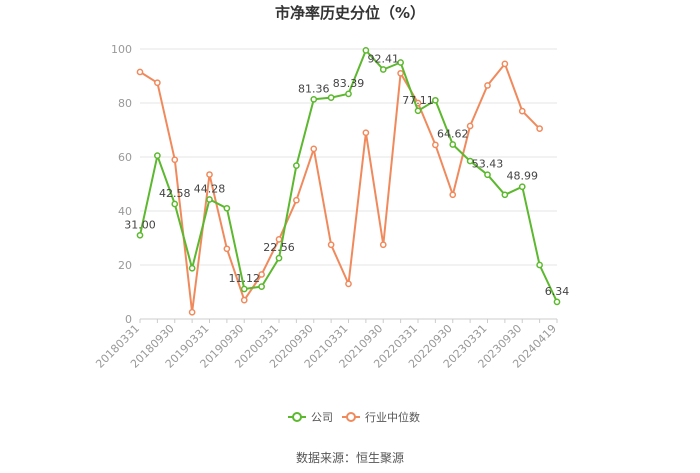  Describe the element at coordinates (350, 13) in the screenshot. I see `chart-title: 市净率历史分位（%）` at that location.